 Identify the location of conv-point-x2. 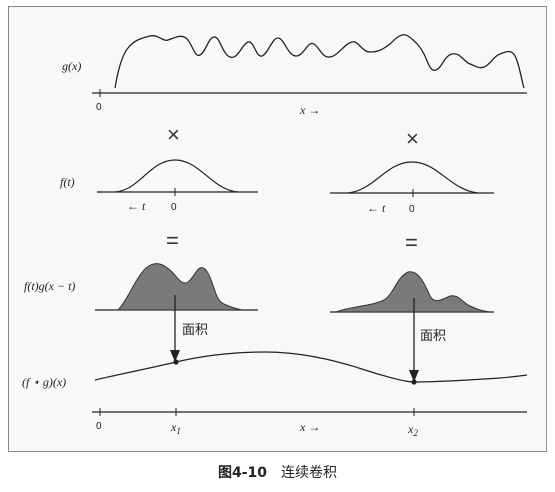
(414, 382).